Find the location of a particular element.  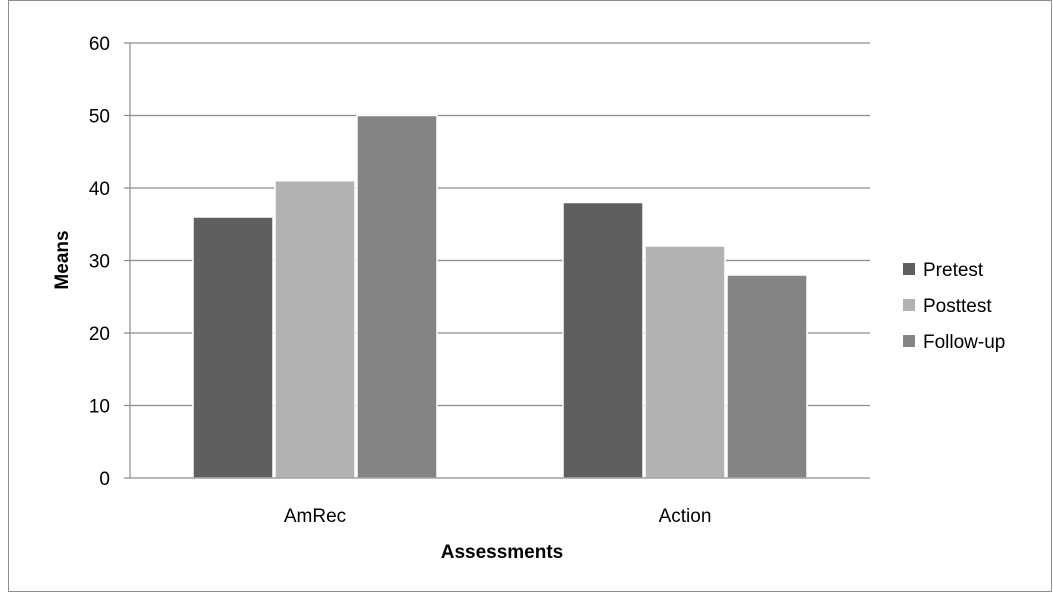

legend-label: Posttest is located at coordinates (957, 306).